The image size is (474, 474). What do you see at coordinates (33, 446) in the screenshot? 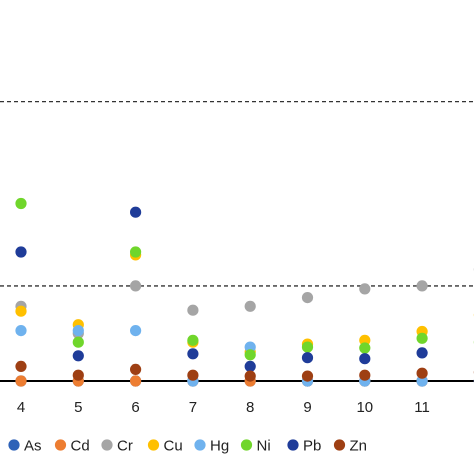
I see `legend-label-as: As` at bounding box center [33, 446].